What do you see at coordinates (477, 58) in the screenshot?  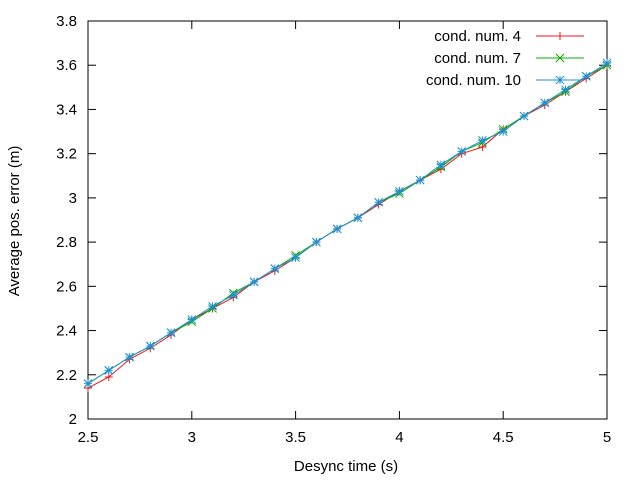 I see `legend-label: cond. num. 7` at bounding box center [477, 58].